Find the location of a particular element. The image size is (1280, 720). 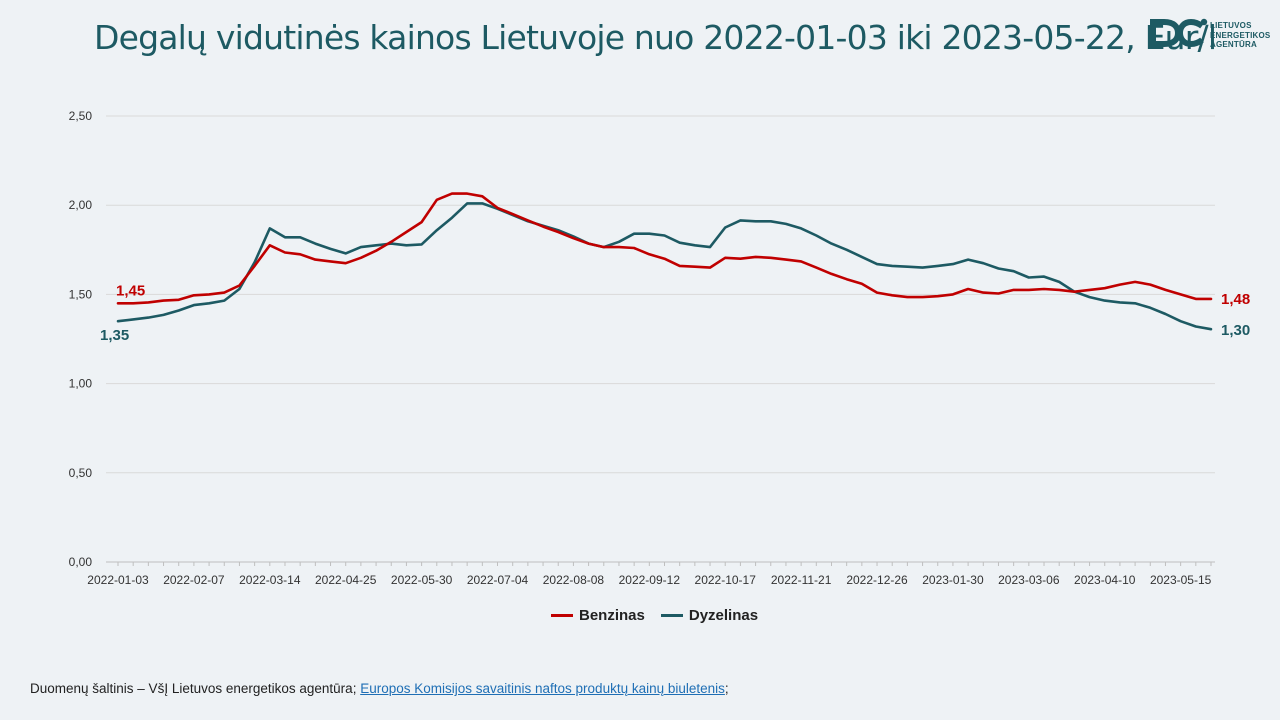

x-tick-label: 2023-01-30 is located at coordinates (953, 580).